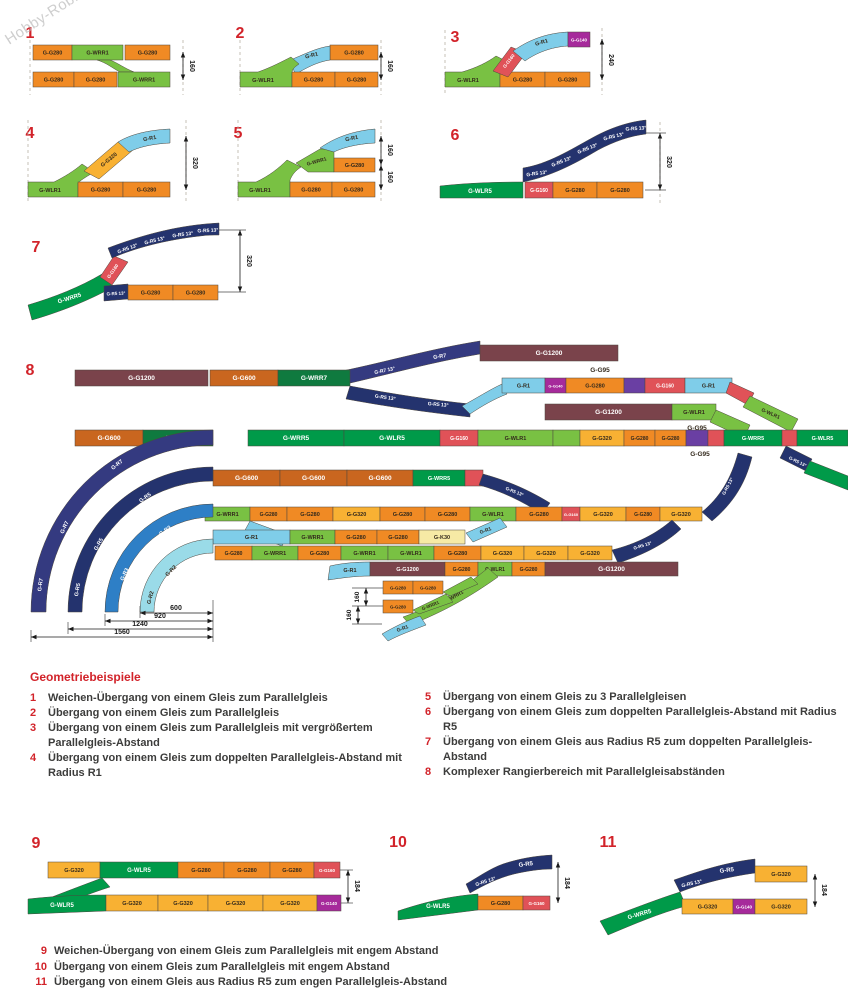  What do you see at coordinates (43, 951) in the screenshot?
I see `caption-number: 9` at bounding box center [43, 951].